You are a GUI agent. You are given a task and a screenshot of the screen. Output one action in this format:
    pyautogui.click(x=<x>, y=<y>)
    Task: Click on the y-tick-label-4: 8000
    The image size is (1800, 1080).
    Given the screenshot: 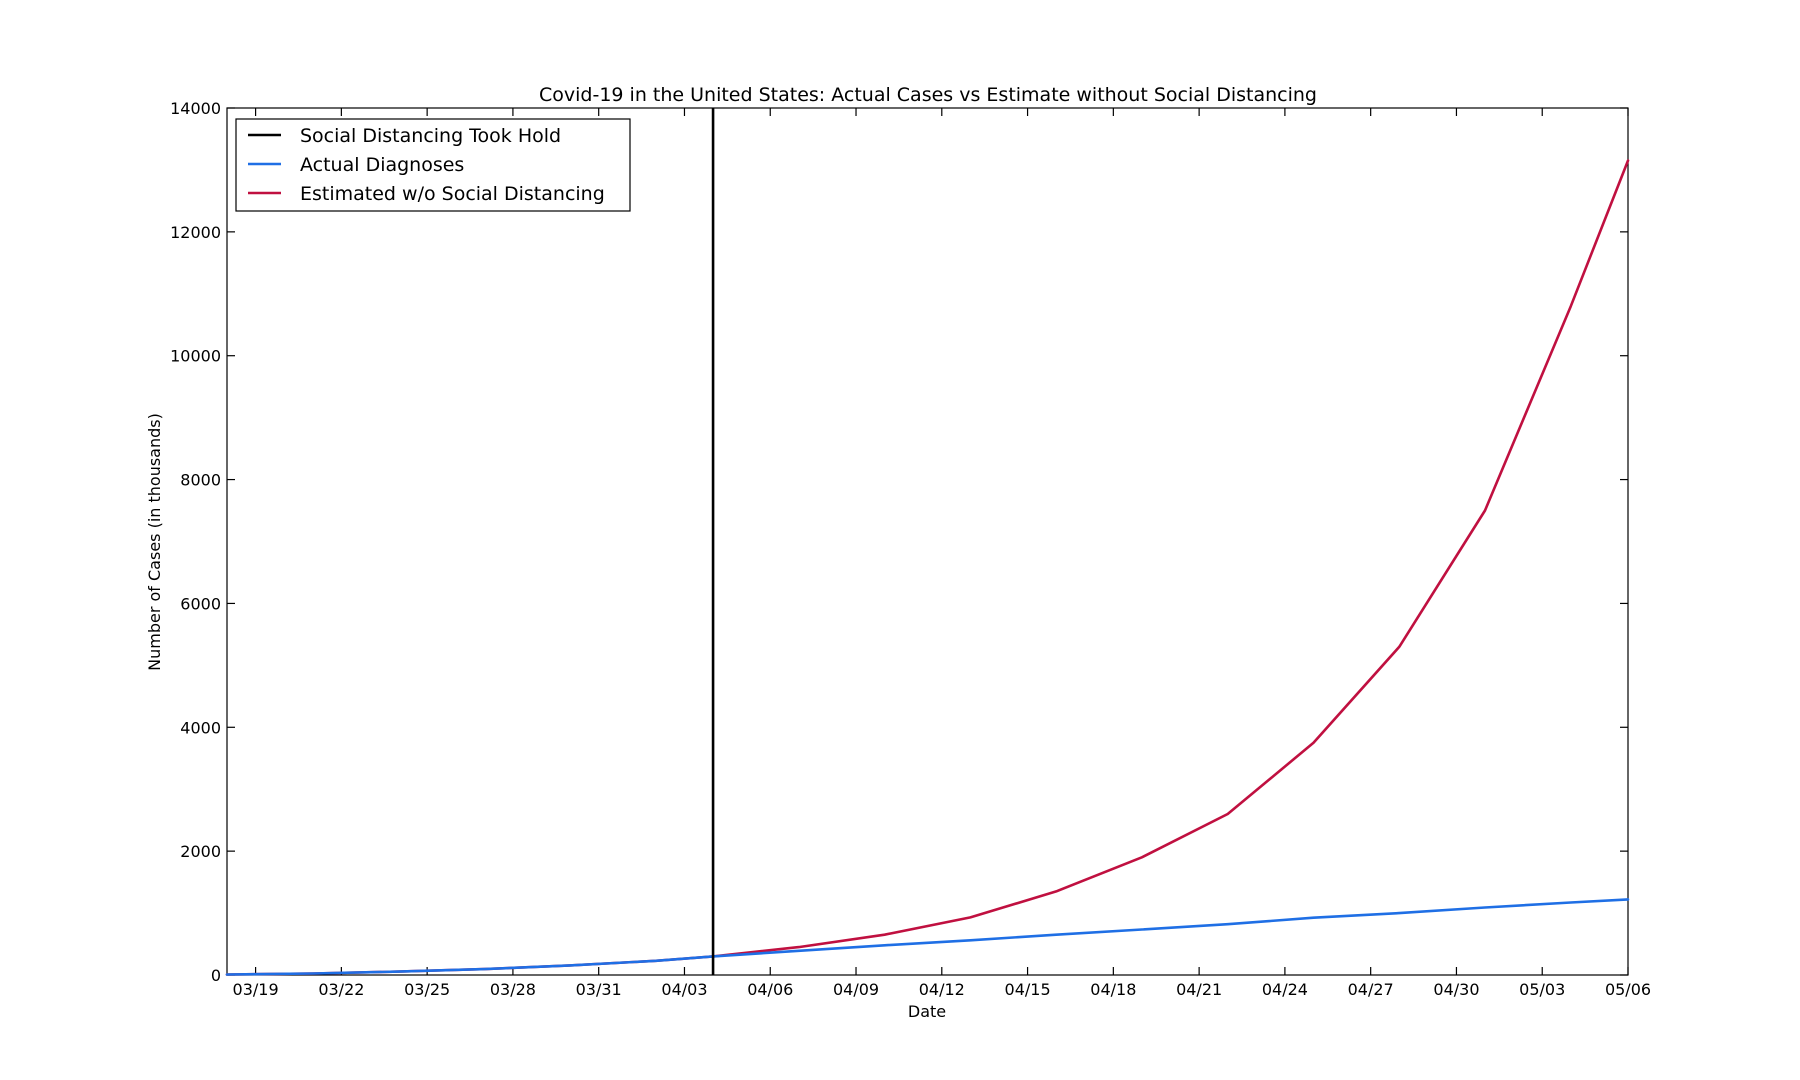 What is the action you would take?
    pyautogui.click(x=200, y=480)
    